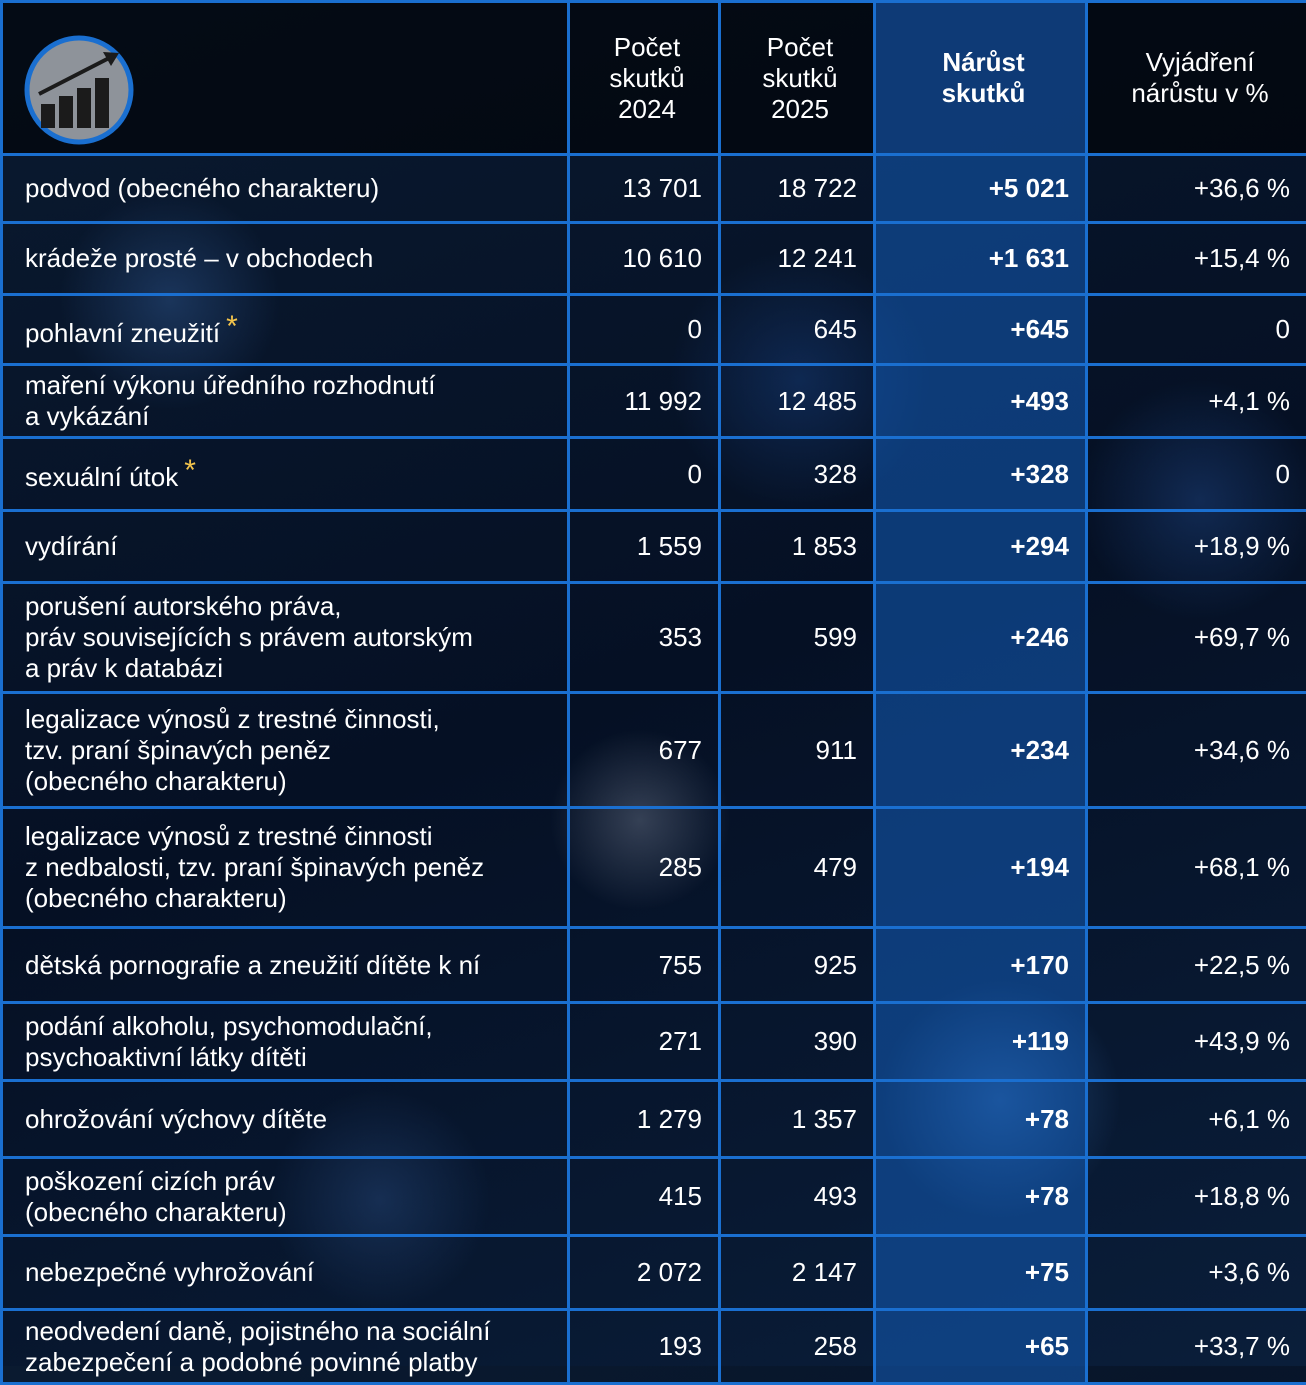 The height and width of the screenshot is (1385, 1306). Describe the element at coordinates (797, 750) in the screenshot. I see `value-cell: 911` at that location.